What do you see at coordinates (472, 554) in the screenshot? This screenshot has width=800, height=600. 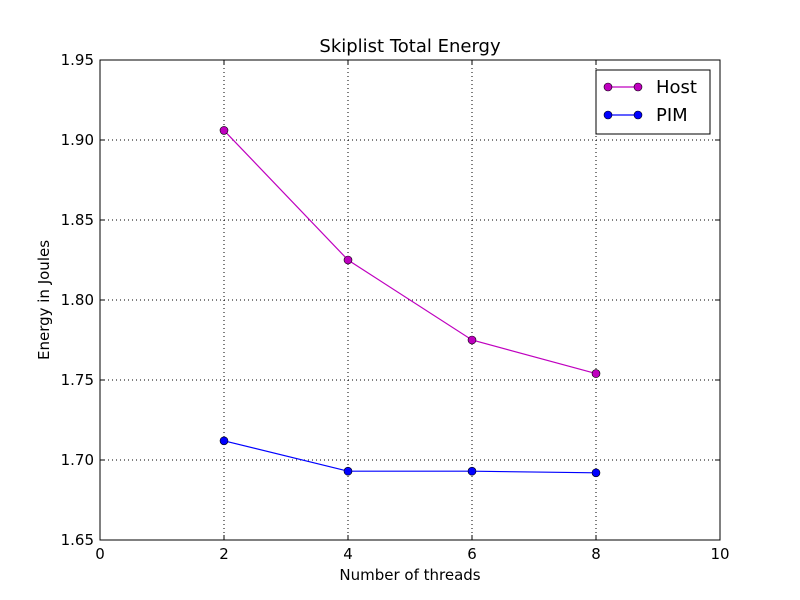 I see `x-tick-label: 6` at bounding box center [472, 554].